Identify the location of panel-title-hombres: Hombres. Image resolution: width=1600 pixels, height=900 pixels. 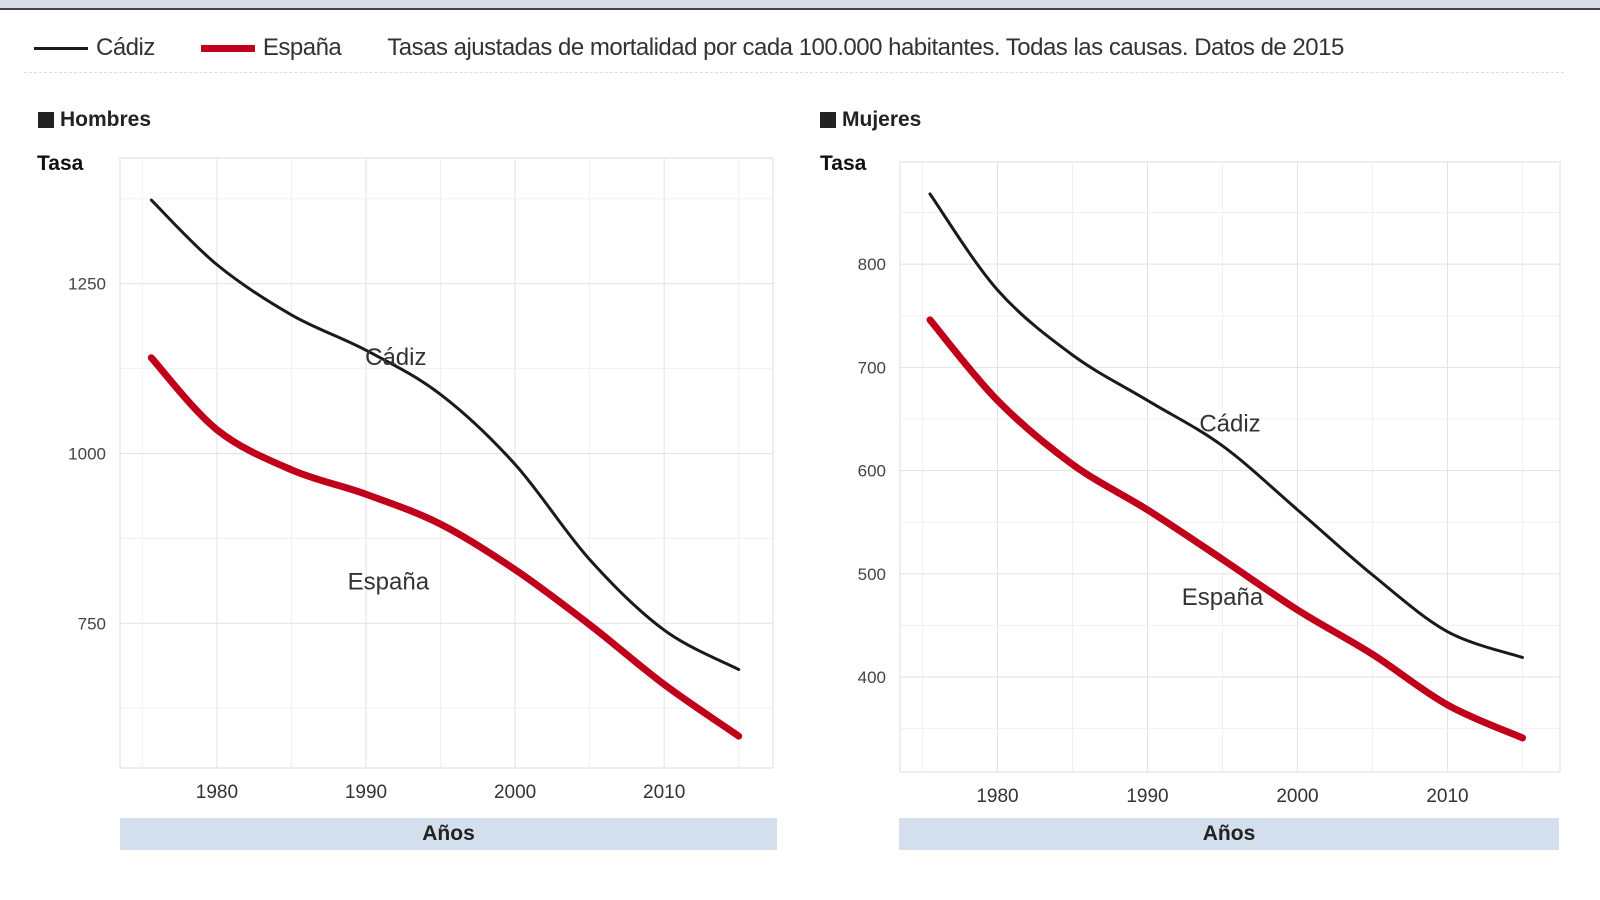
(94, 120).